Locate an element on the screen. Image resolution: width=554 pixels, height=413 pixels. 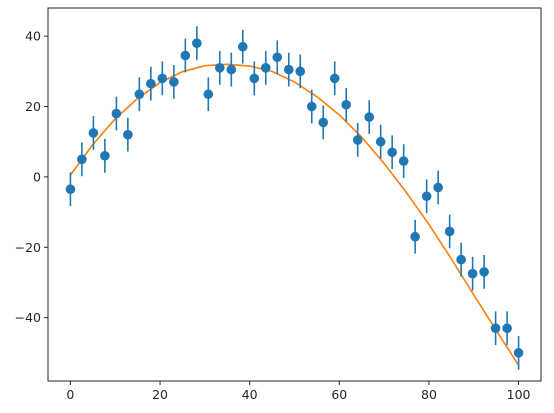
y-tick-label: −20 is located at coordinates (28, 247).